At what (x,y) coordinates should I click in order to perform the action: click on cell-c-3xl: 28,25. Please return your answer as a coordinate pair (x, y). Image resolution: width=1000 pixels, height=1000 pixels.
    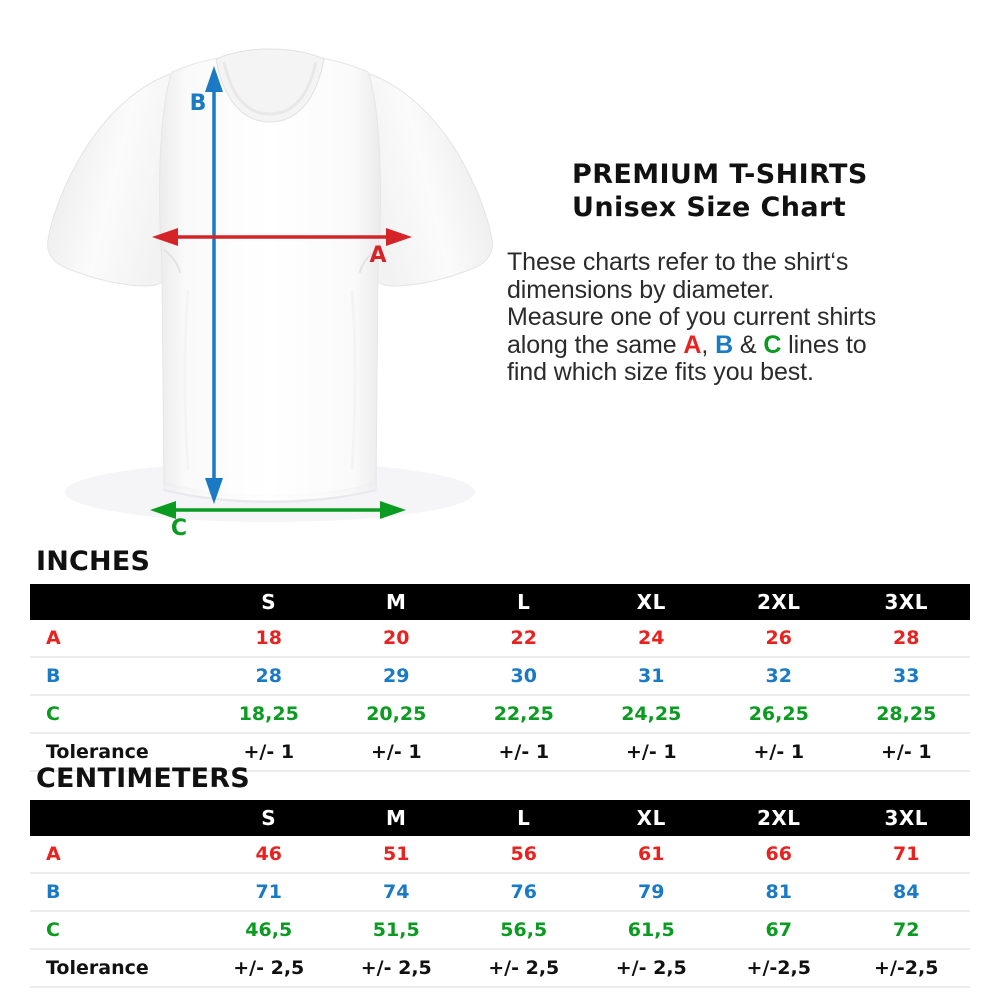
    Looking at the image, I should click on (906, 714).